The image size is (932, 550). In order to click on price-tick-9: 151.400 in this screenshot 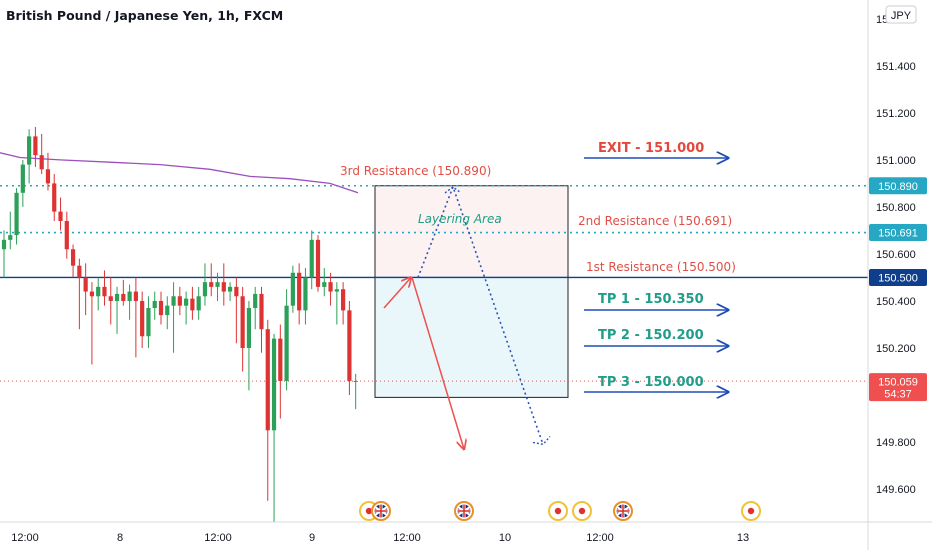, I will do `click(896, 67)`.